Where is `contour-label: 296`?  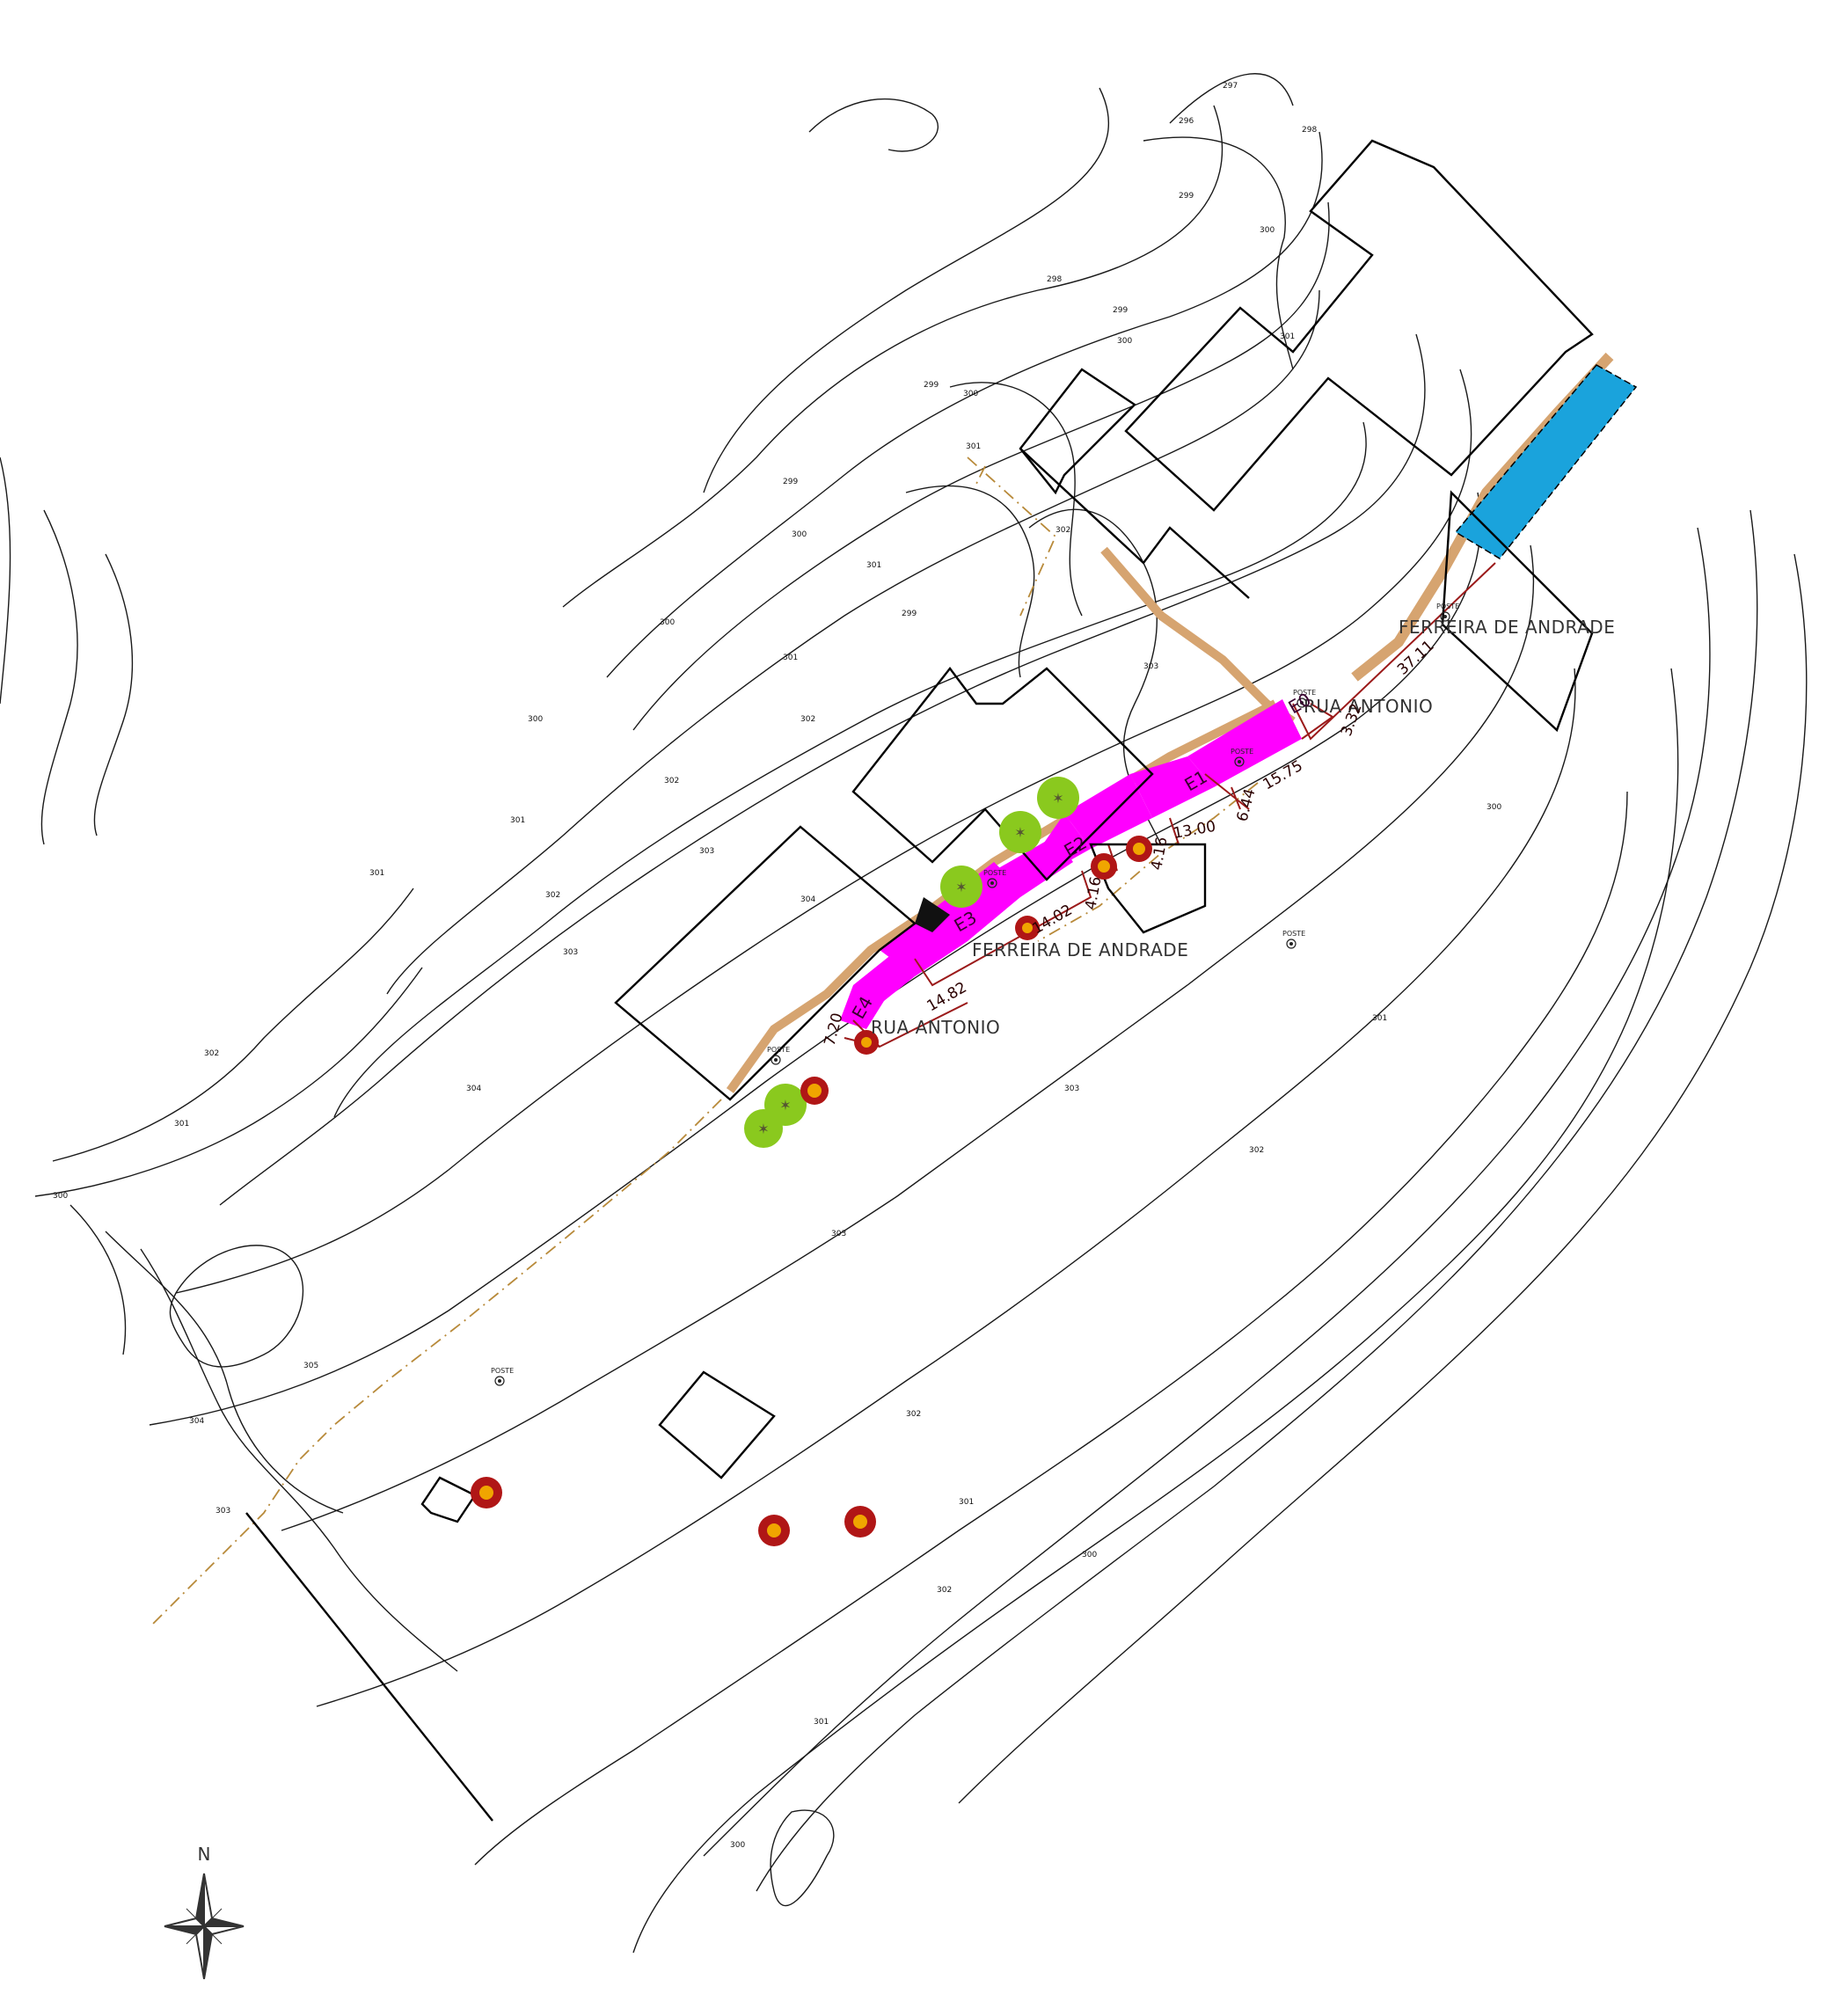
contour-label: 296 is located at coordinates (1186, 121).